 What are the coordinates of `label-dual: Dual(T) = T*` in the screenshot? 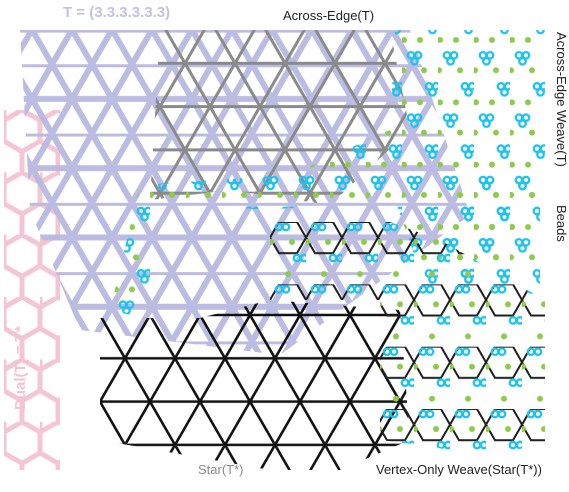 It's located at (20, 368).